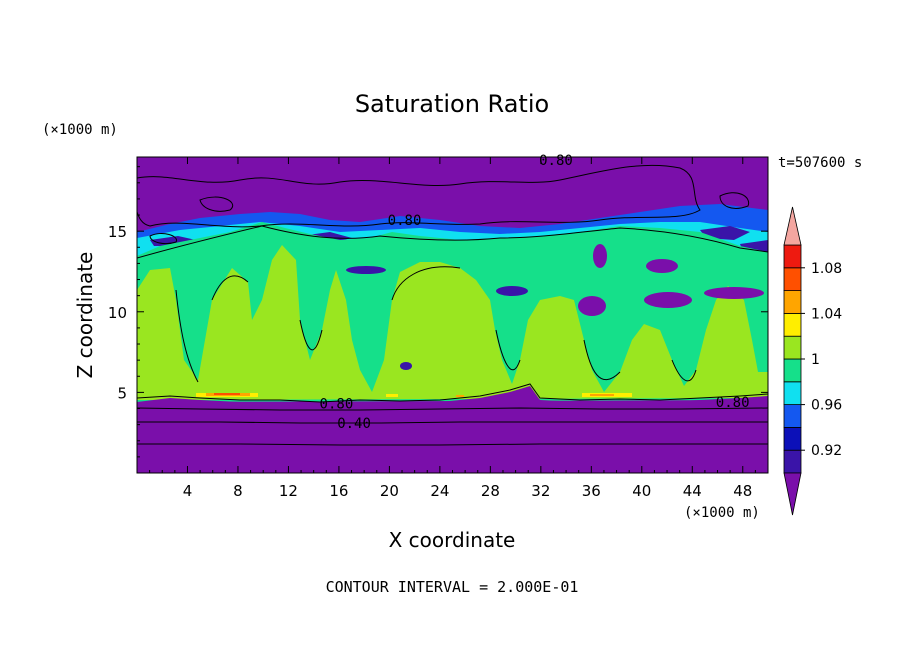  Describe the element at coordinates (449, 218) in the screenshot. I see `contour-upper-080-b` at that location.